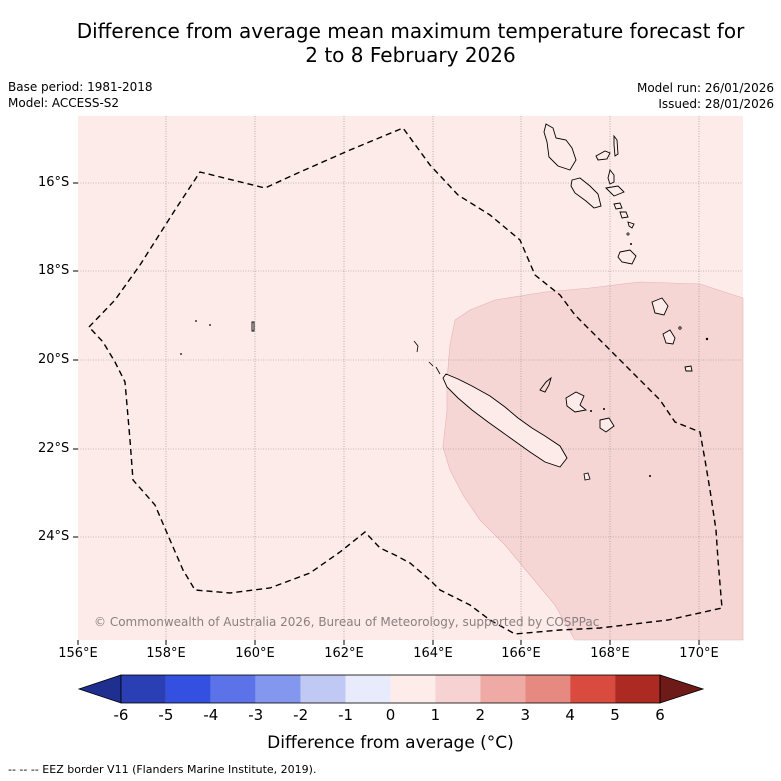 This screenshot has height=781, width=781. Describe the element at coordinates (576, 402) in the screenshot. I see `lifou-island` at that location.